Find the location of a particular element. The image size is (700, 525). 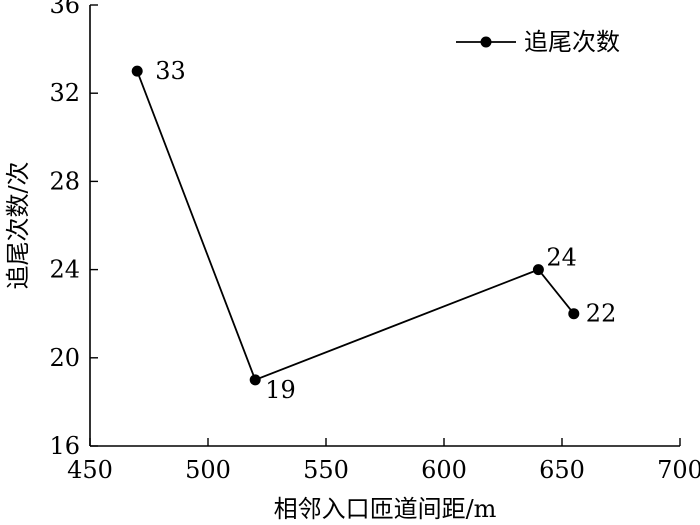

x-ticks: 450 500 550 600 650 700 is located at coordinates (383, 461).